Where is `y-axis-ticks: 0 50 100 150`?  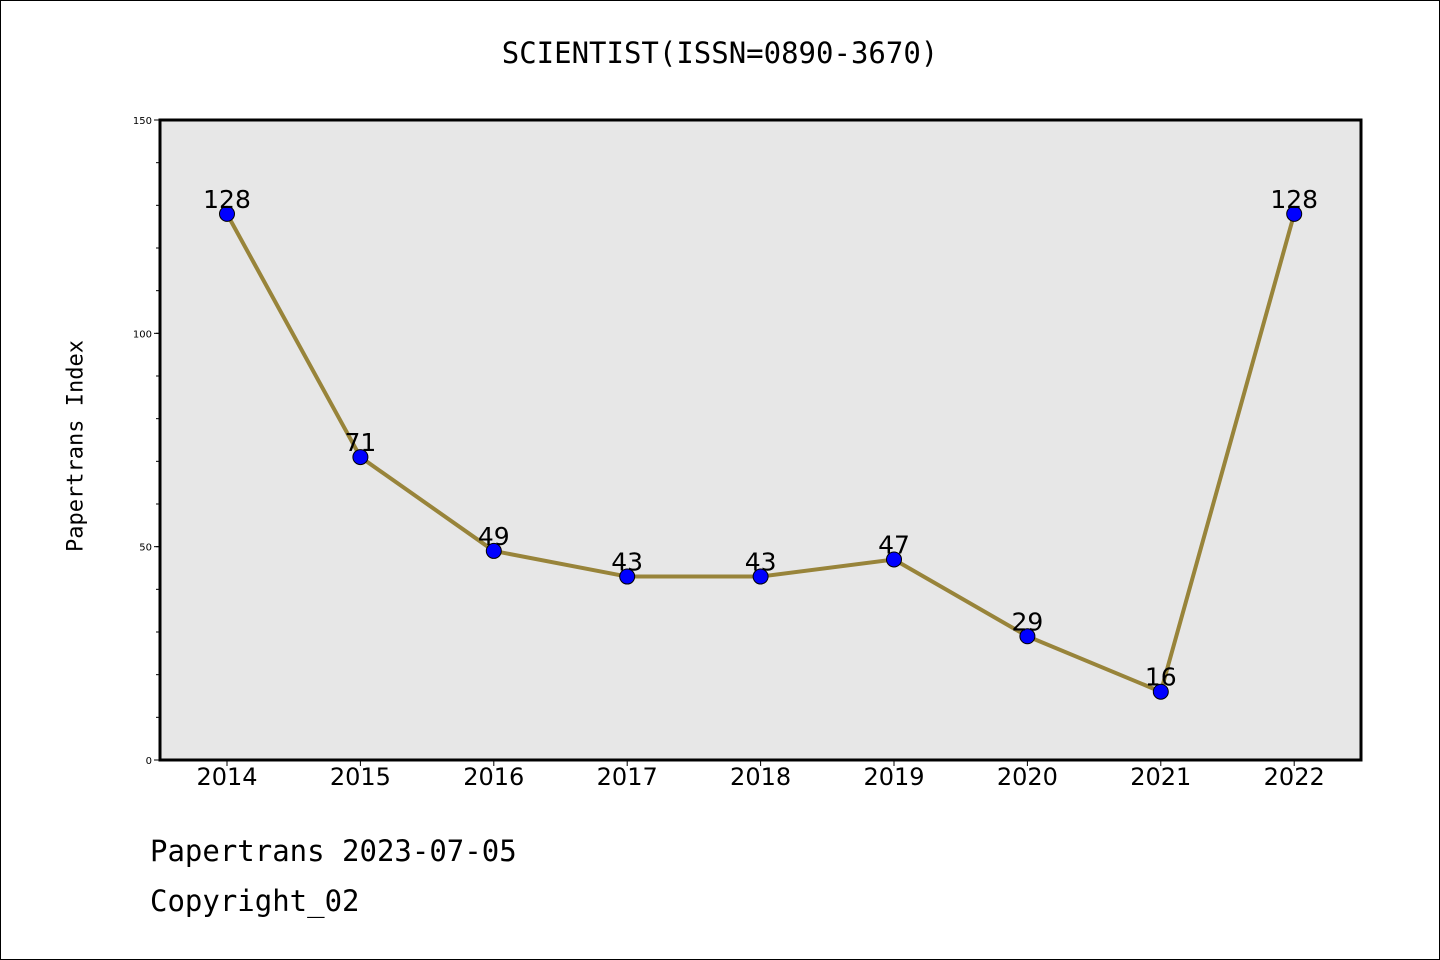
y-axis-ticks: 0 50 100 150 is located at coordinates (146, 441).